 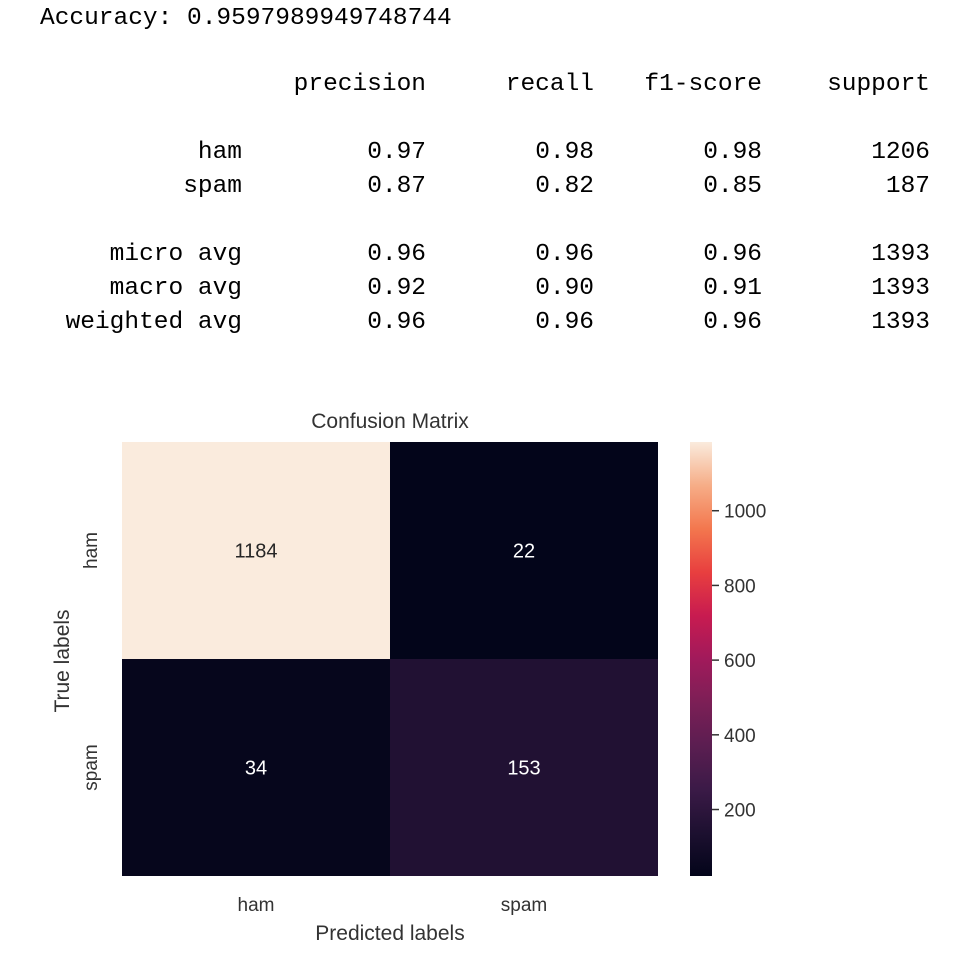 I want to click on colorbar-tick-label: 600, so click(x=740, y=661).